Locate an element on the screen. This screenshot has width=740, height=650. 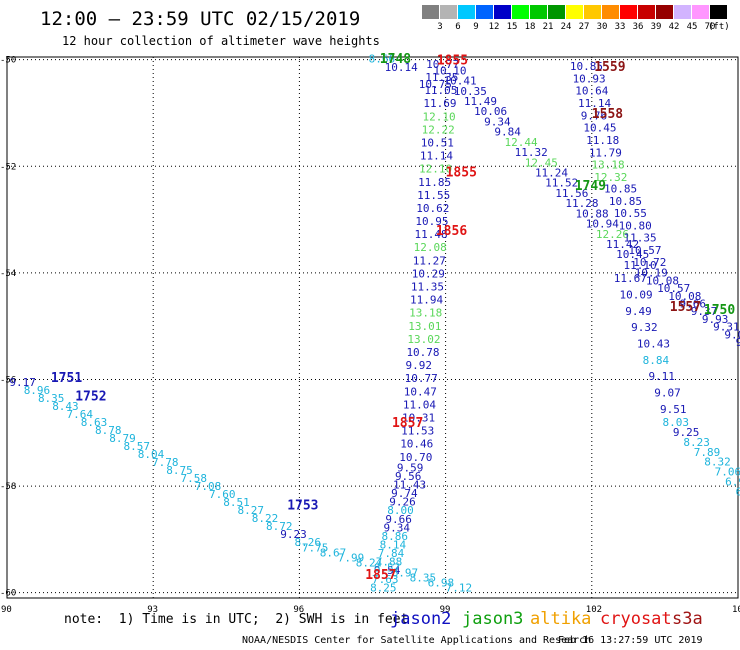
wave-height-value: 10.95 is located at coordinates (431, 221).